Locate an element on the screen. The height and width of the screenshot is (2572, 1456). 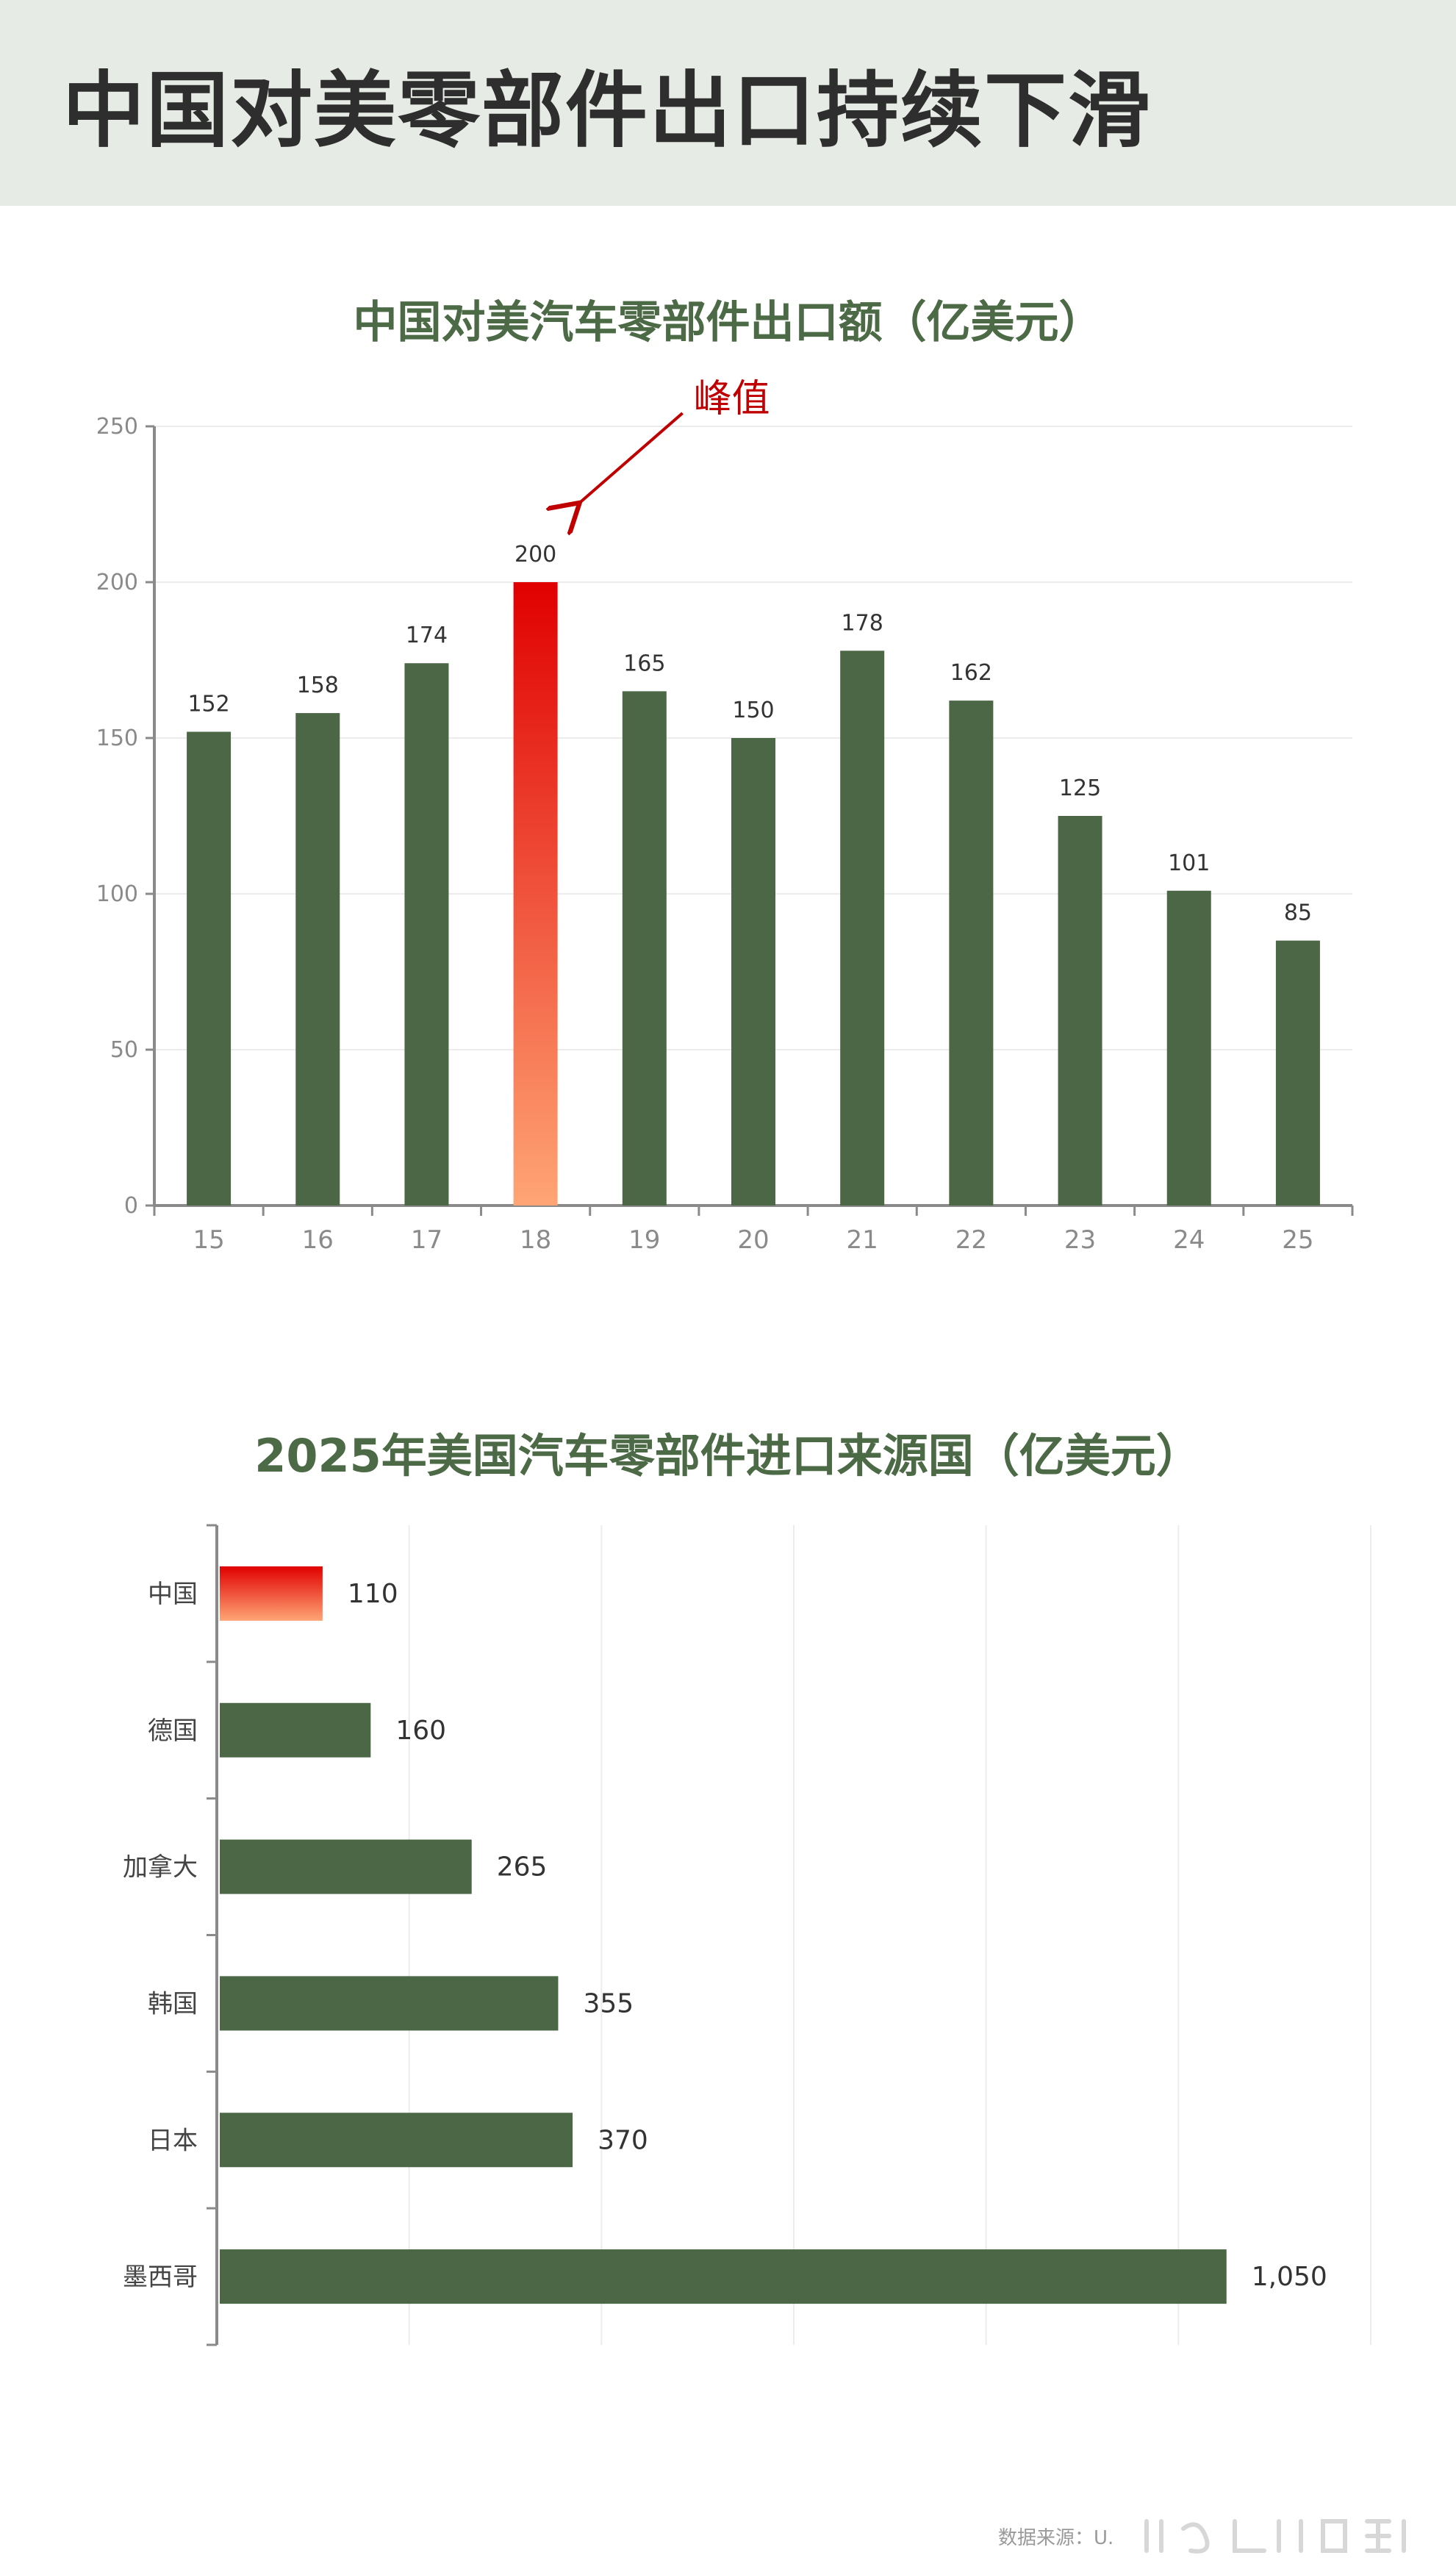
data-label-22: 162 is located at coordinates (971, 673).